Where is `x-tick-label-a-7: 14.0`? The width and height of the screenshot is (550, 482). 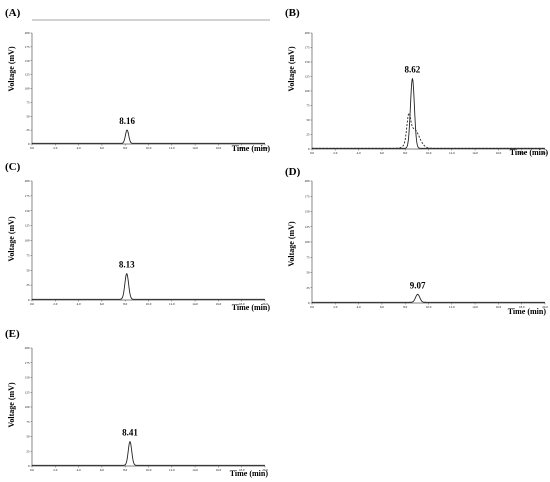
x-tick-label-a-7: 14.0 is located at coordinates (195, 148).